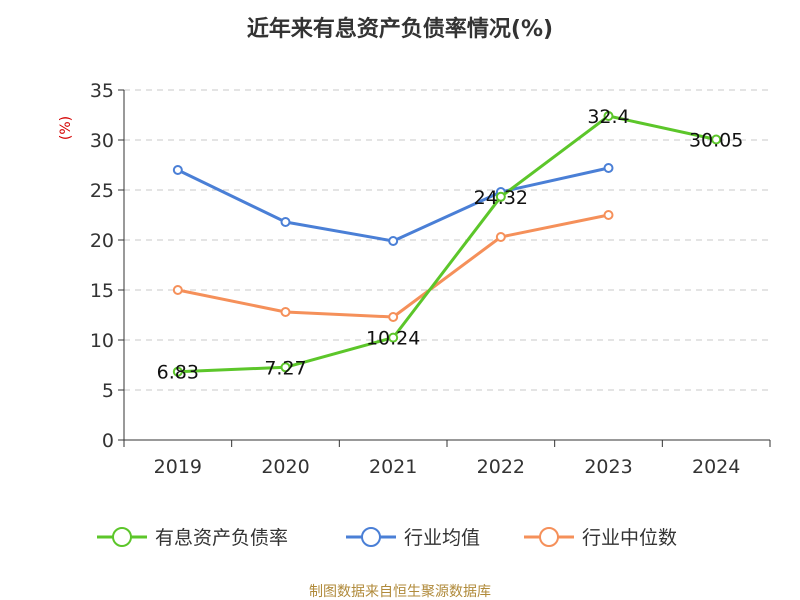 The image size is (800, 600). What do you see at coordinates (102, 91) in the screenshot?
I see `y-tick-label: 35` at bounding box center [102, 91].